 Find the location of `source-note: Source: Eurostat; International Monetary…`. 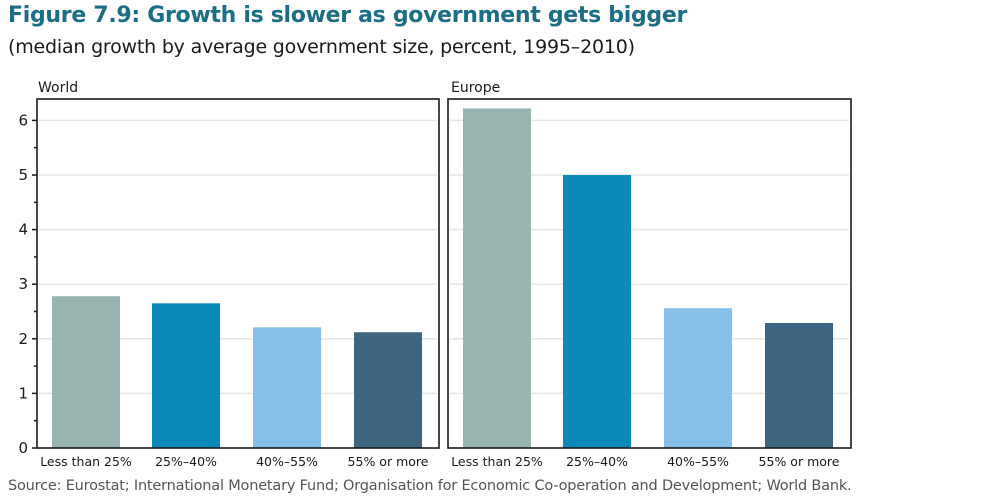

source-note: Source: Eurostat; International Monetary… is located at coordinates (430, 486).